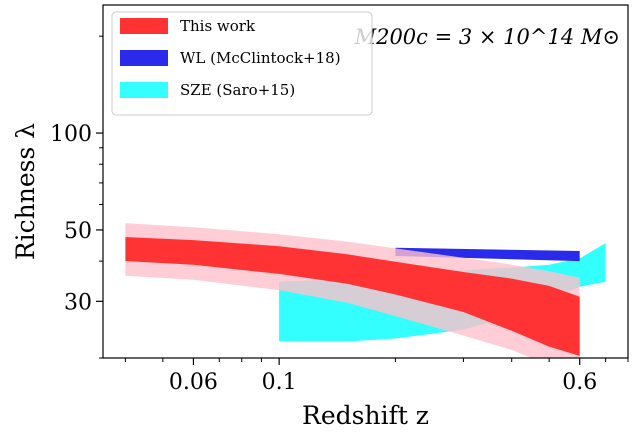  What do you see at coordinates (487, 254) in the screenshot?
I see `wl-band` at bounding box center [487, 254].